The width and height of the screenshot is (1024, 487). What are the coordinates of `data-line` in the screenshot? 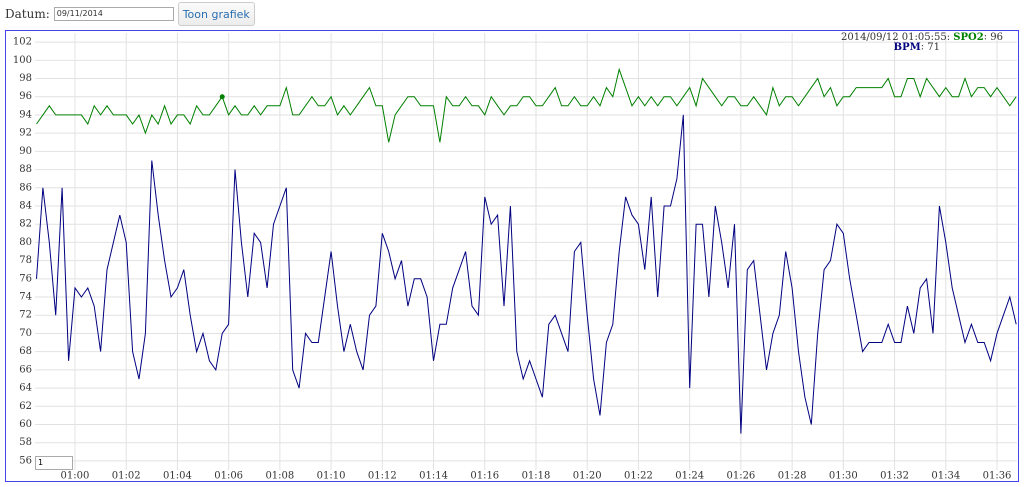 It's located at (526, 105).